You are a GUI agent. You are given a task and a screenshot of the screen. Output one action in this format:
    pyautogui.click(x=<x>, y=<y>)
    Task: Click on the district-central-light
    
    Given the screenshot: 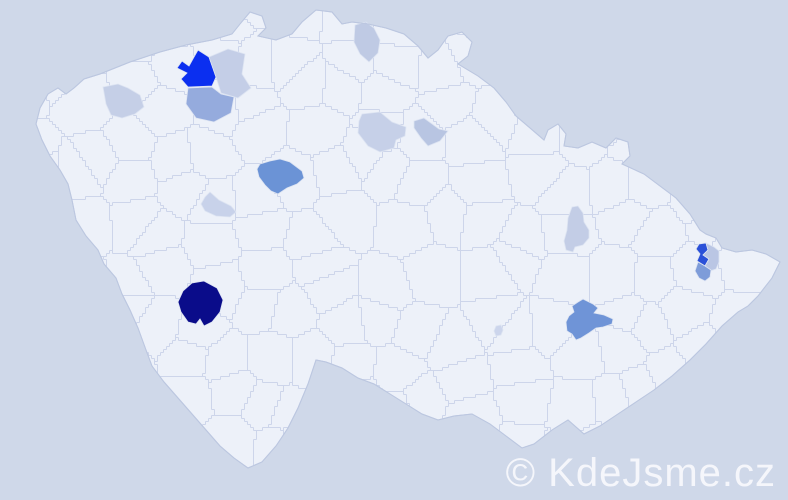 What is the action you would take?
    pyautogui.click(x=218, y=204)
    